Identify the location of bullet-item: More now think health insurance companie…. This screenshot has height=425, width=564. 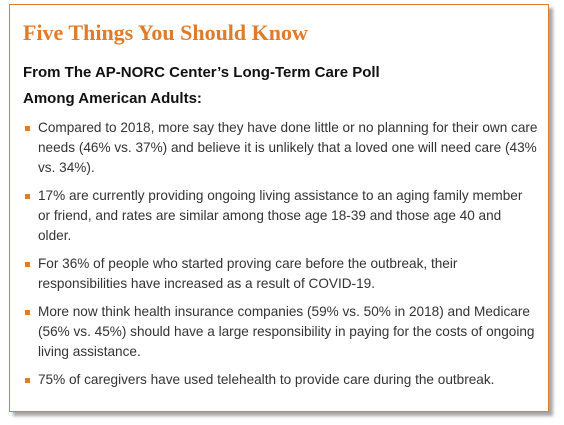
(281, 332).